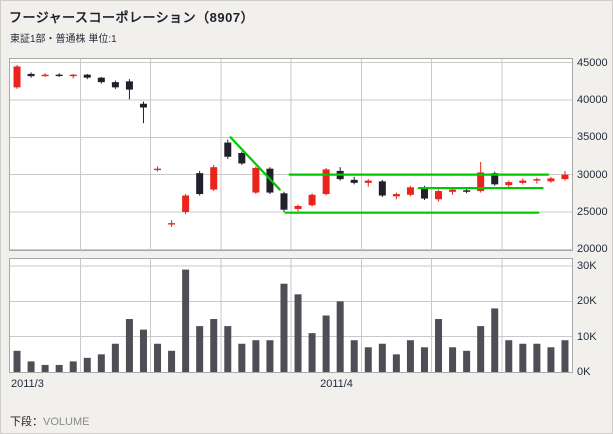 The height and width of the screenshot is (434, 613). I want to click on page-title: フージャースコーポレーション（8907）, so click(132, 17).